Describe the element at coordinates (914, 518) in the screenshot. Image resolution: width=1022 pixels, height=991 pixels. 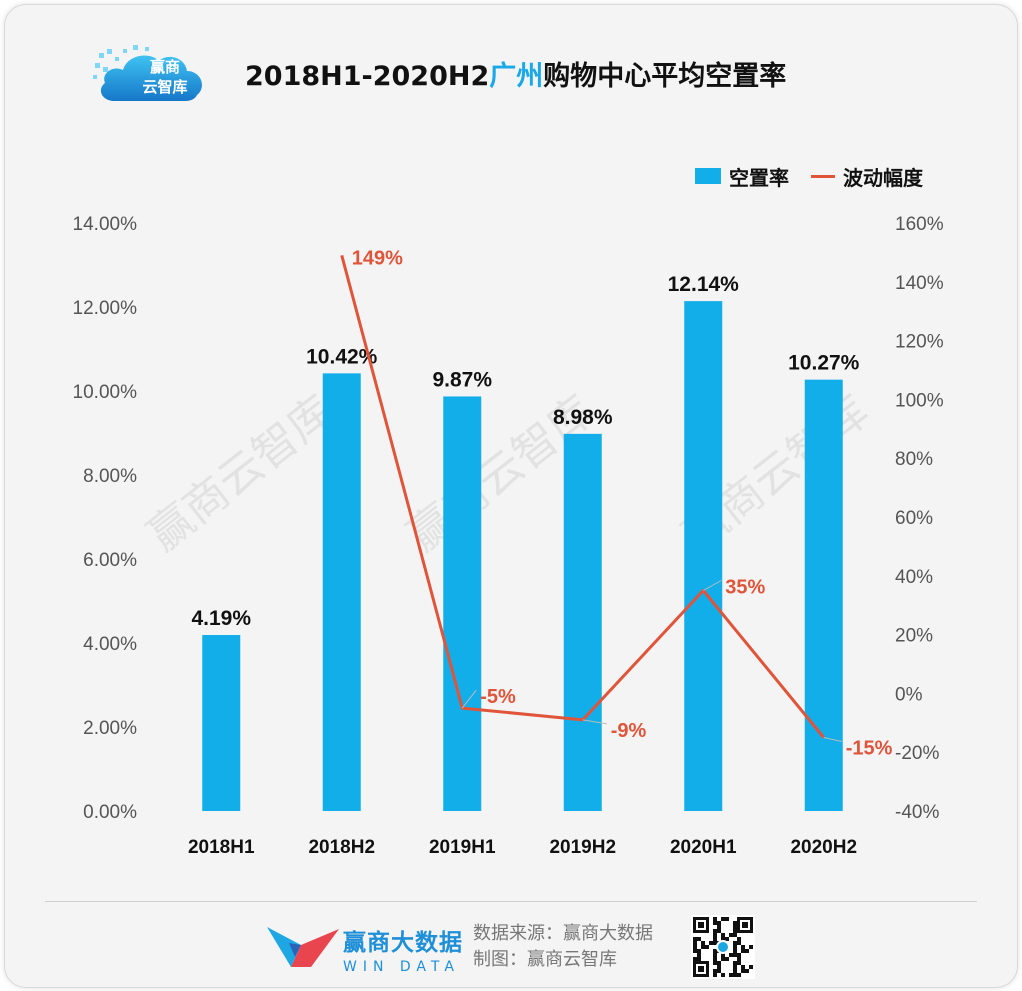
I see `right-tick-label: 60%` at that location.